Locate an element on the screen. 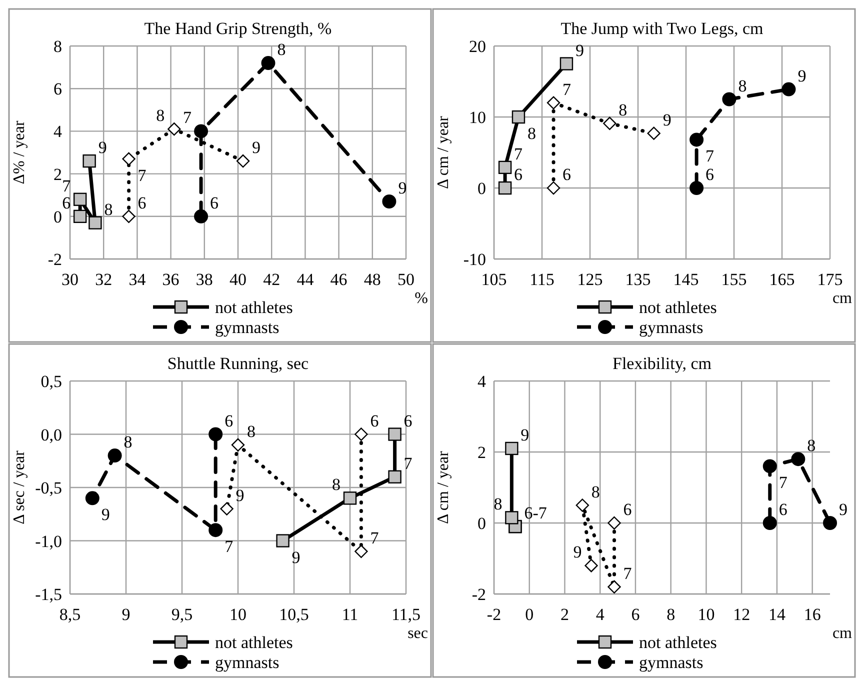 This screenshot has width=864, height=687. y-tick-label: 10 is located at coordinates (477, 117).